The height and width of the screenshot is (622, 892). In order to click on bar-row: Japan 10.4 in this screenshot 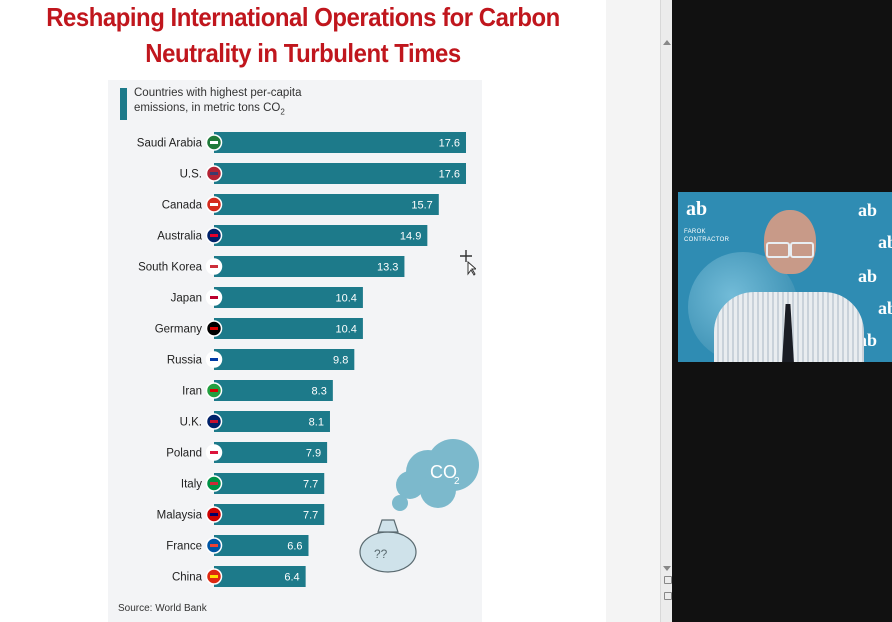, I will do `click(267, 297)`.